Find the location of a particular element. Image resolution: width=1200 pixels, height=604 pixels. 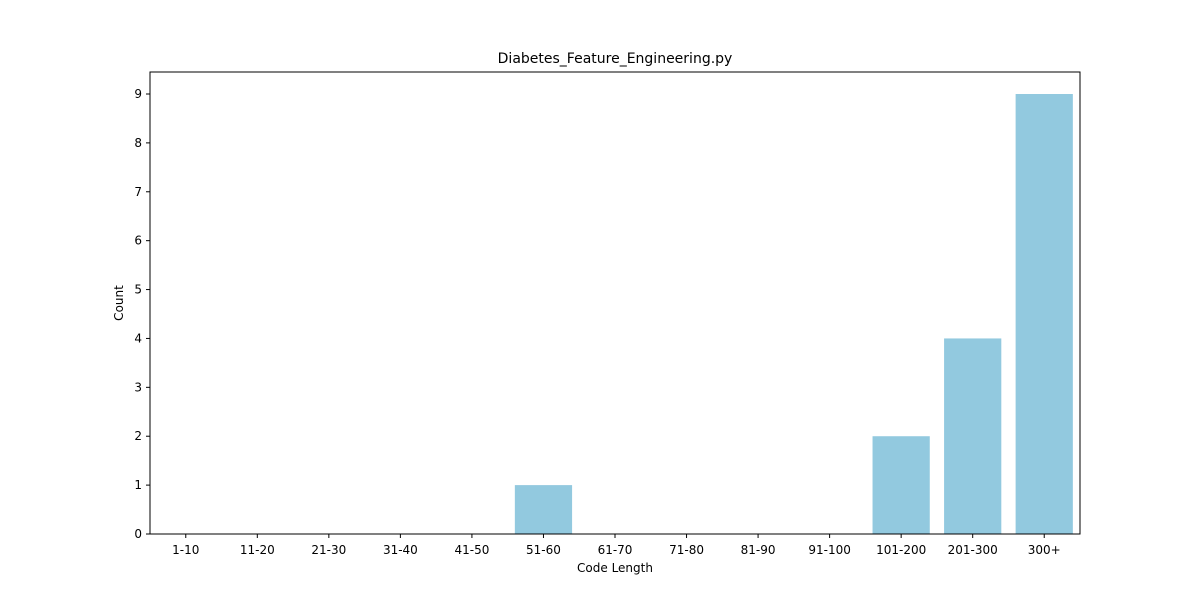

x-tick-label: 31-40 is located at coordinates (400, 550).